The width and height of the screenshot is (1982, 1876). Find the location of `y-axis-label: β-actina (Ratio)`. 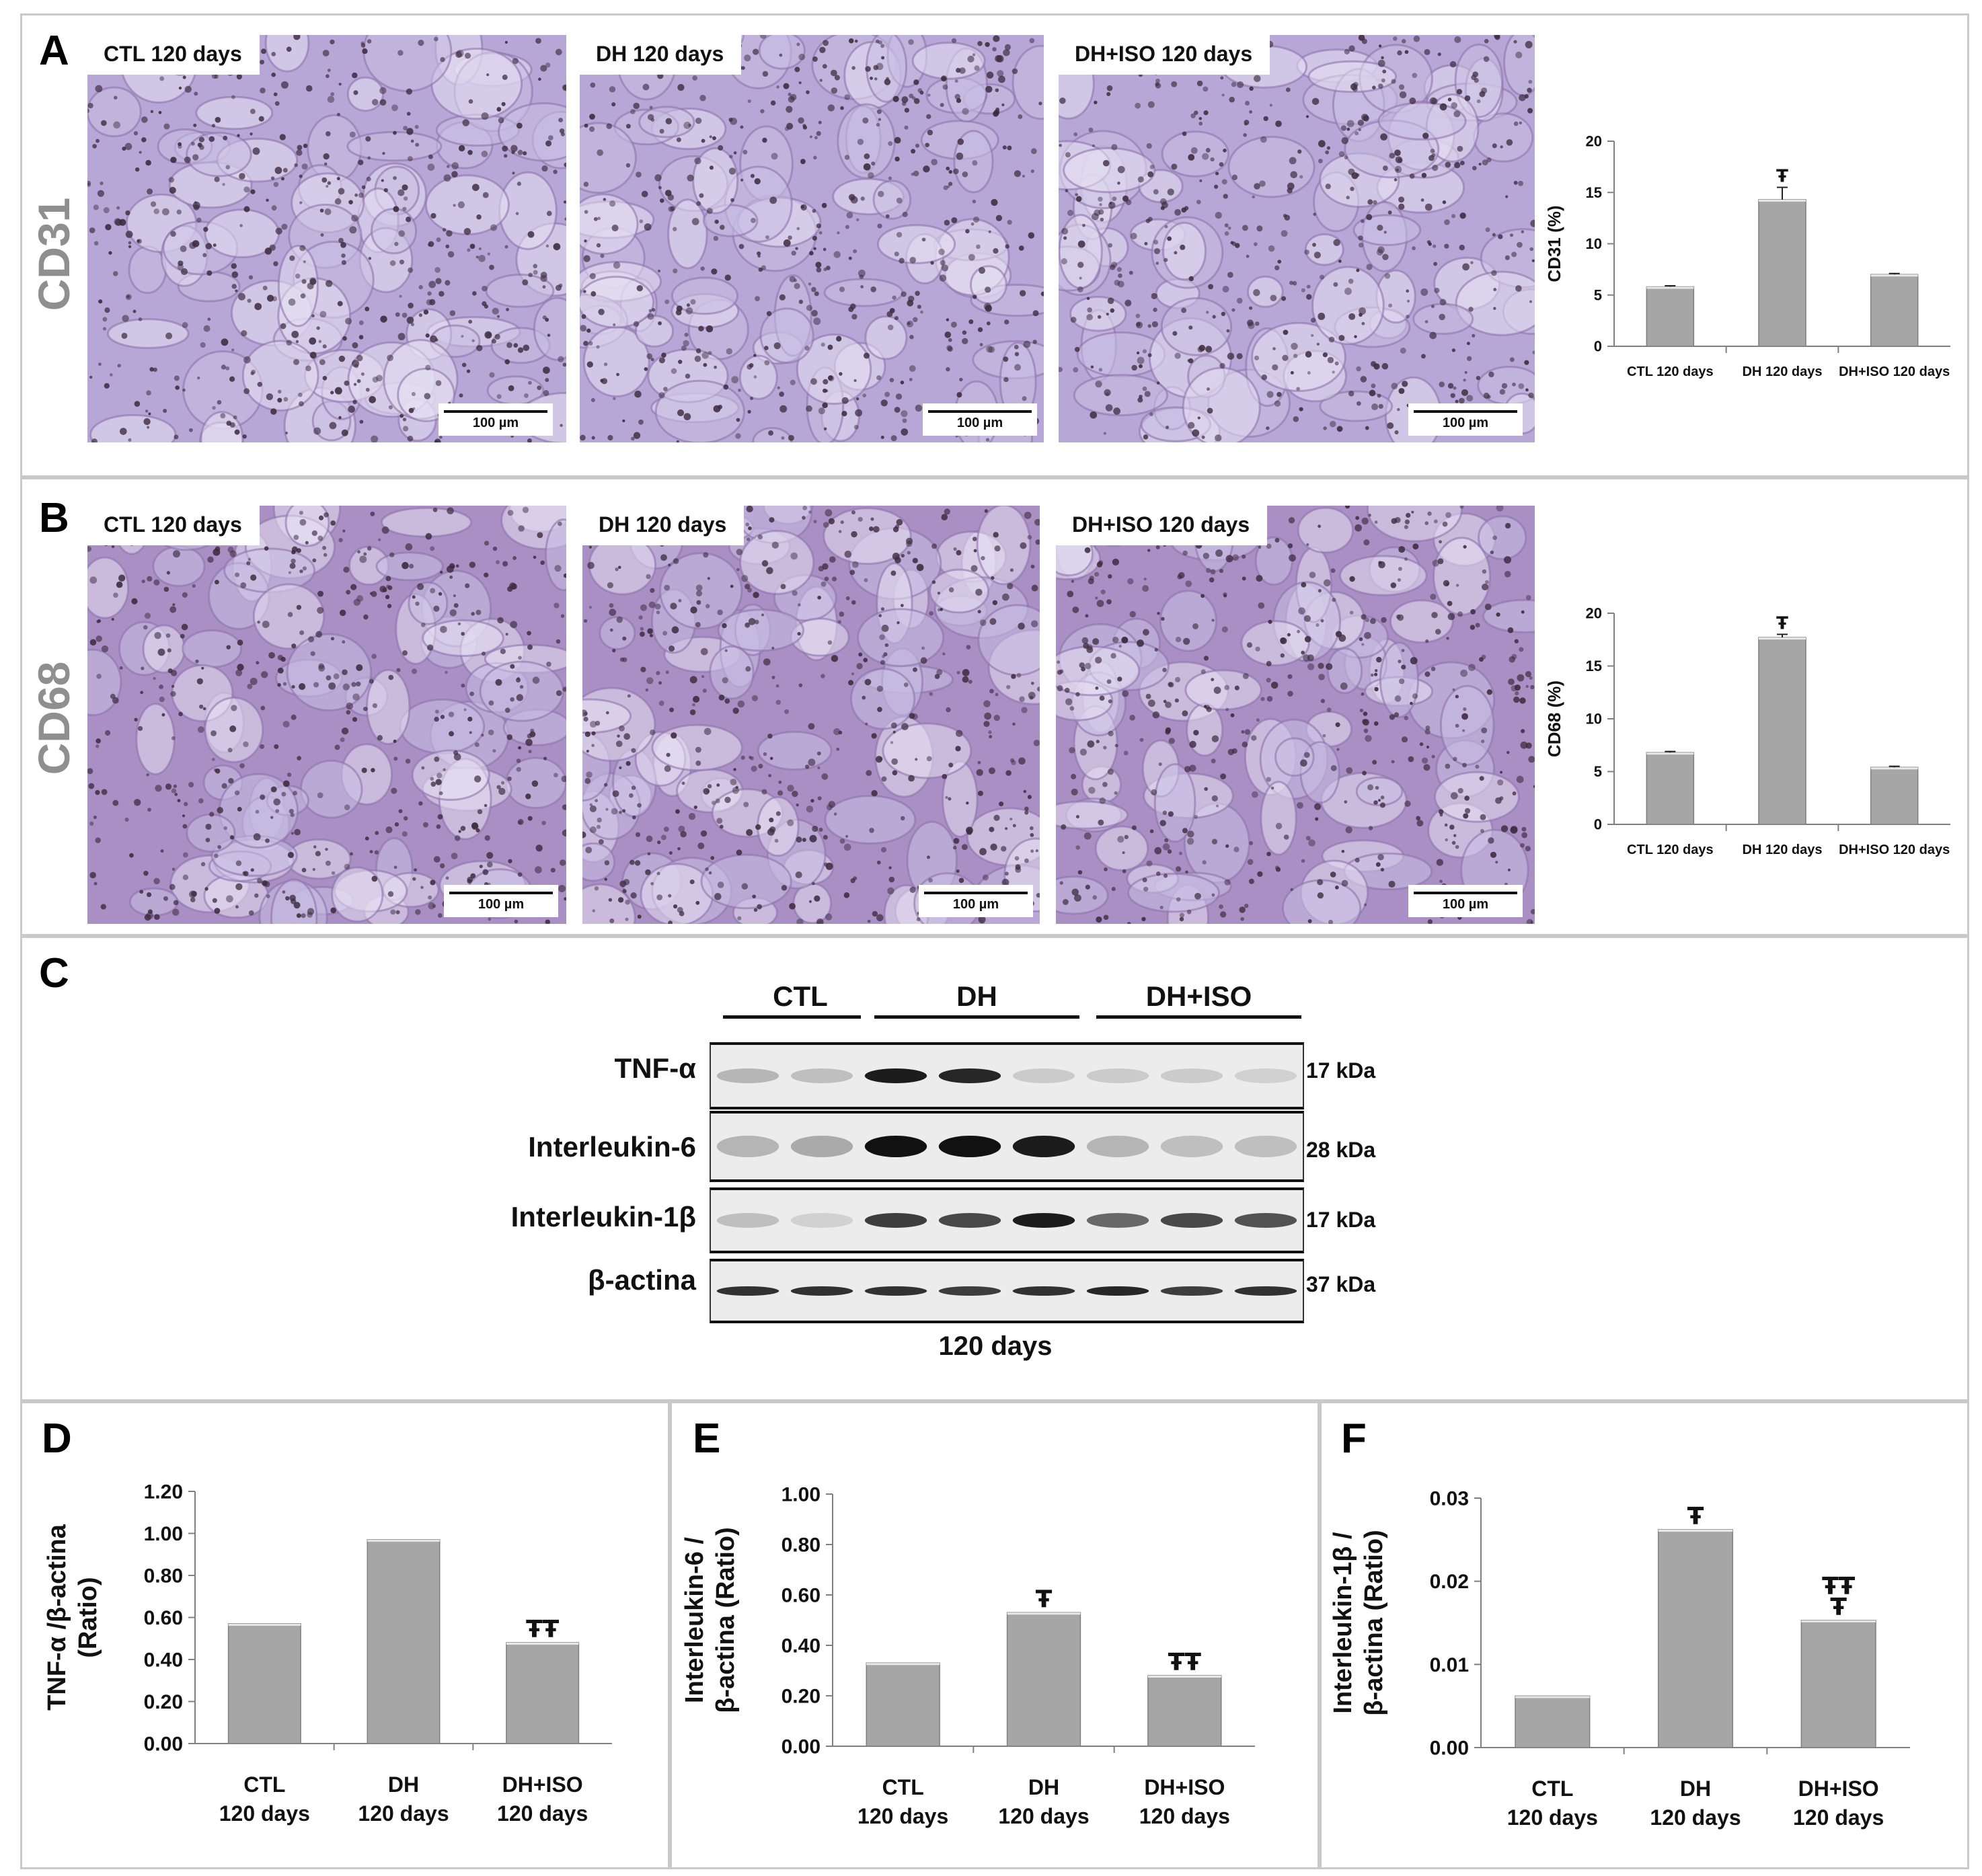

y-axis-label: β-actina (Ratio) is located at coordinates (726, 1620).